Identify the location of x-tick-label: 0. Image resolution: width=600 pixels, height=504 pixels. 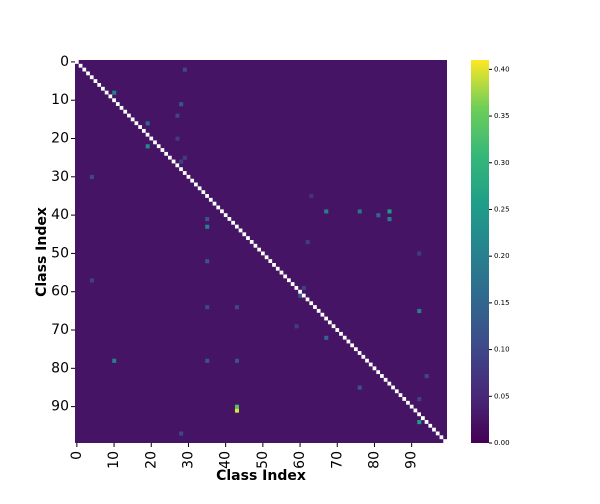
(77, 455).